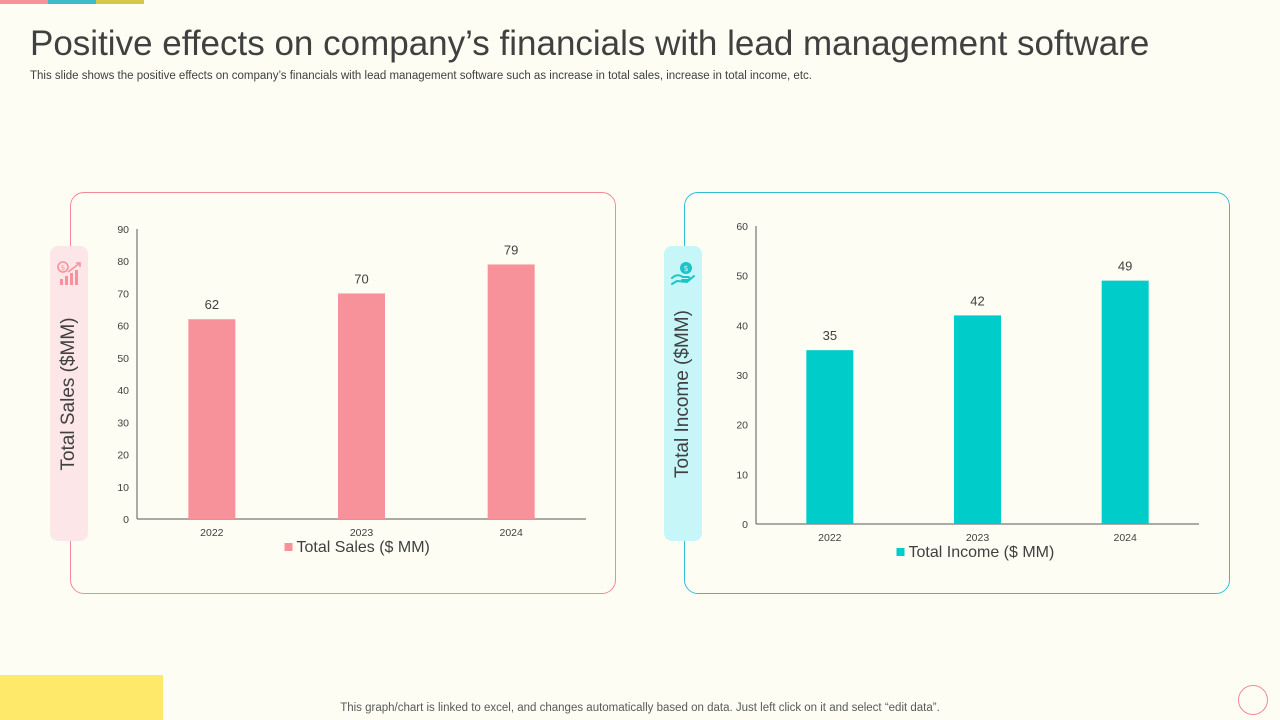  What do you see at coordinates (361, 278) in the screenshot?
I see `sales-data-label-2023: 70` at bounding box center [361, 278].